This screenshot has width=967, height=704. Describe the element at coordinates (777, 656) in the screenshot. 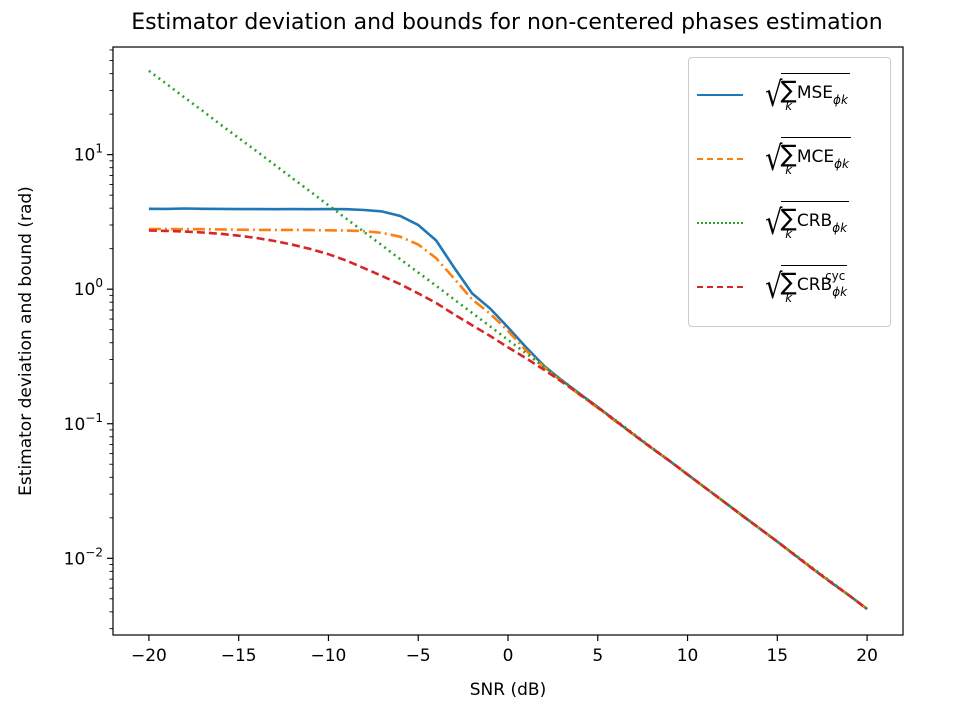

I see `x-tick-label: 15` at that location.